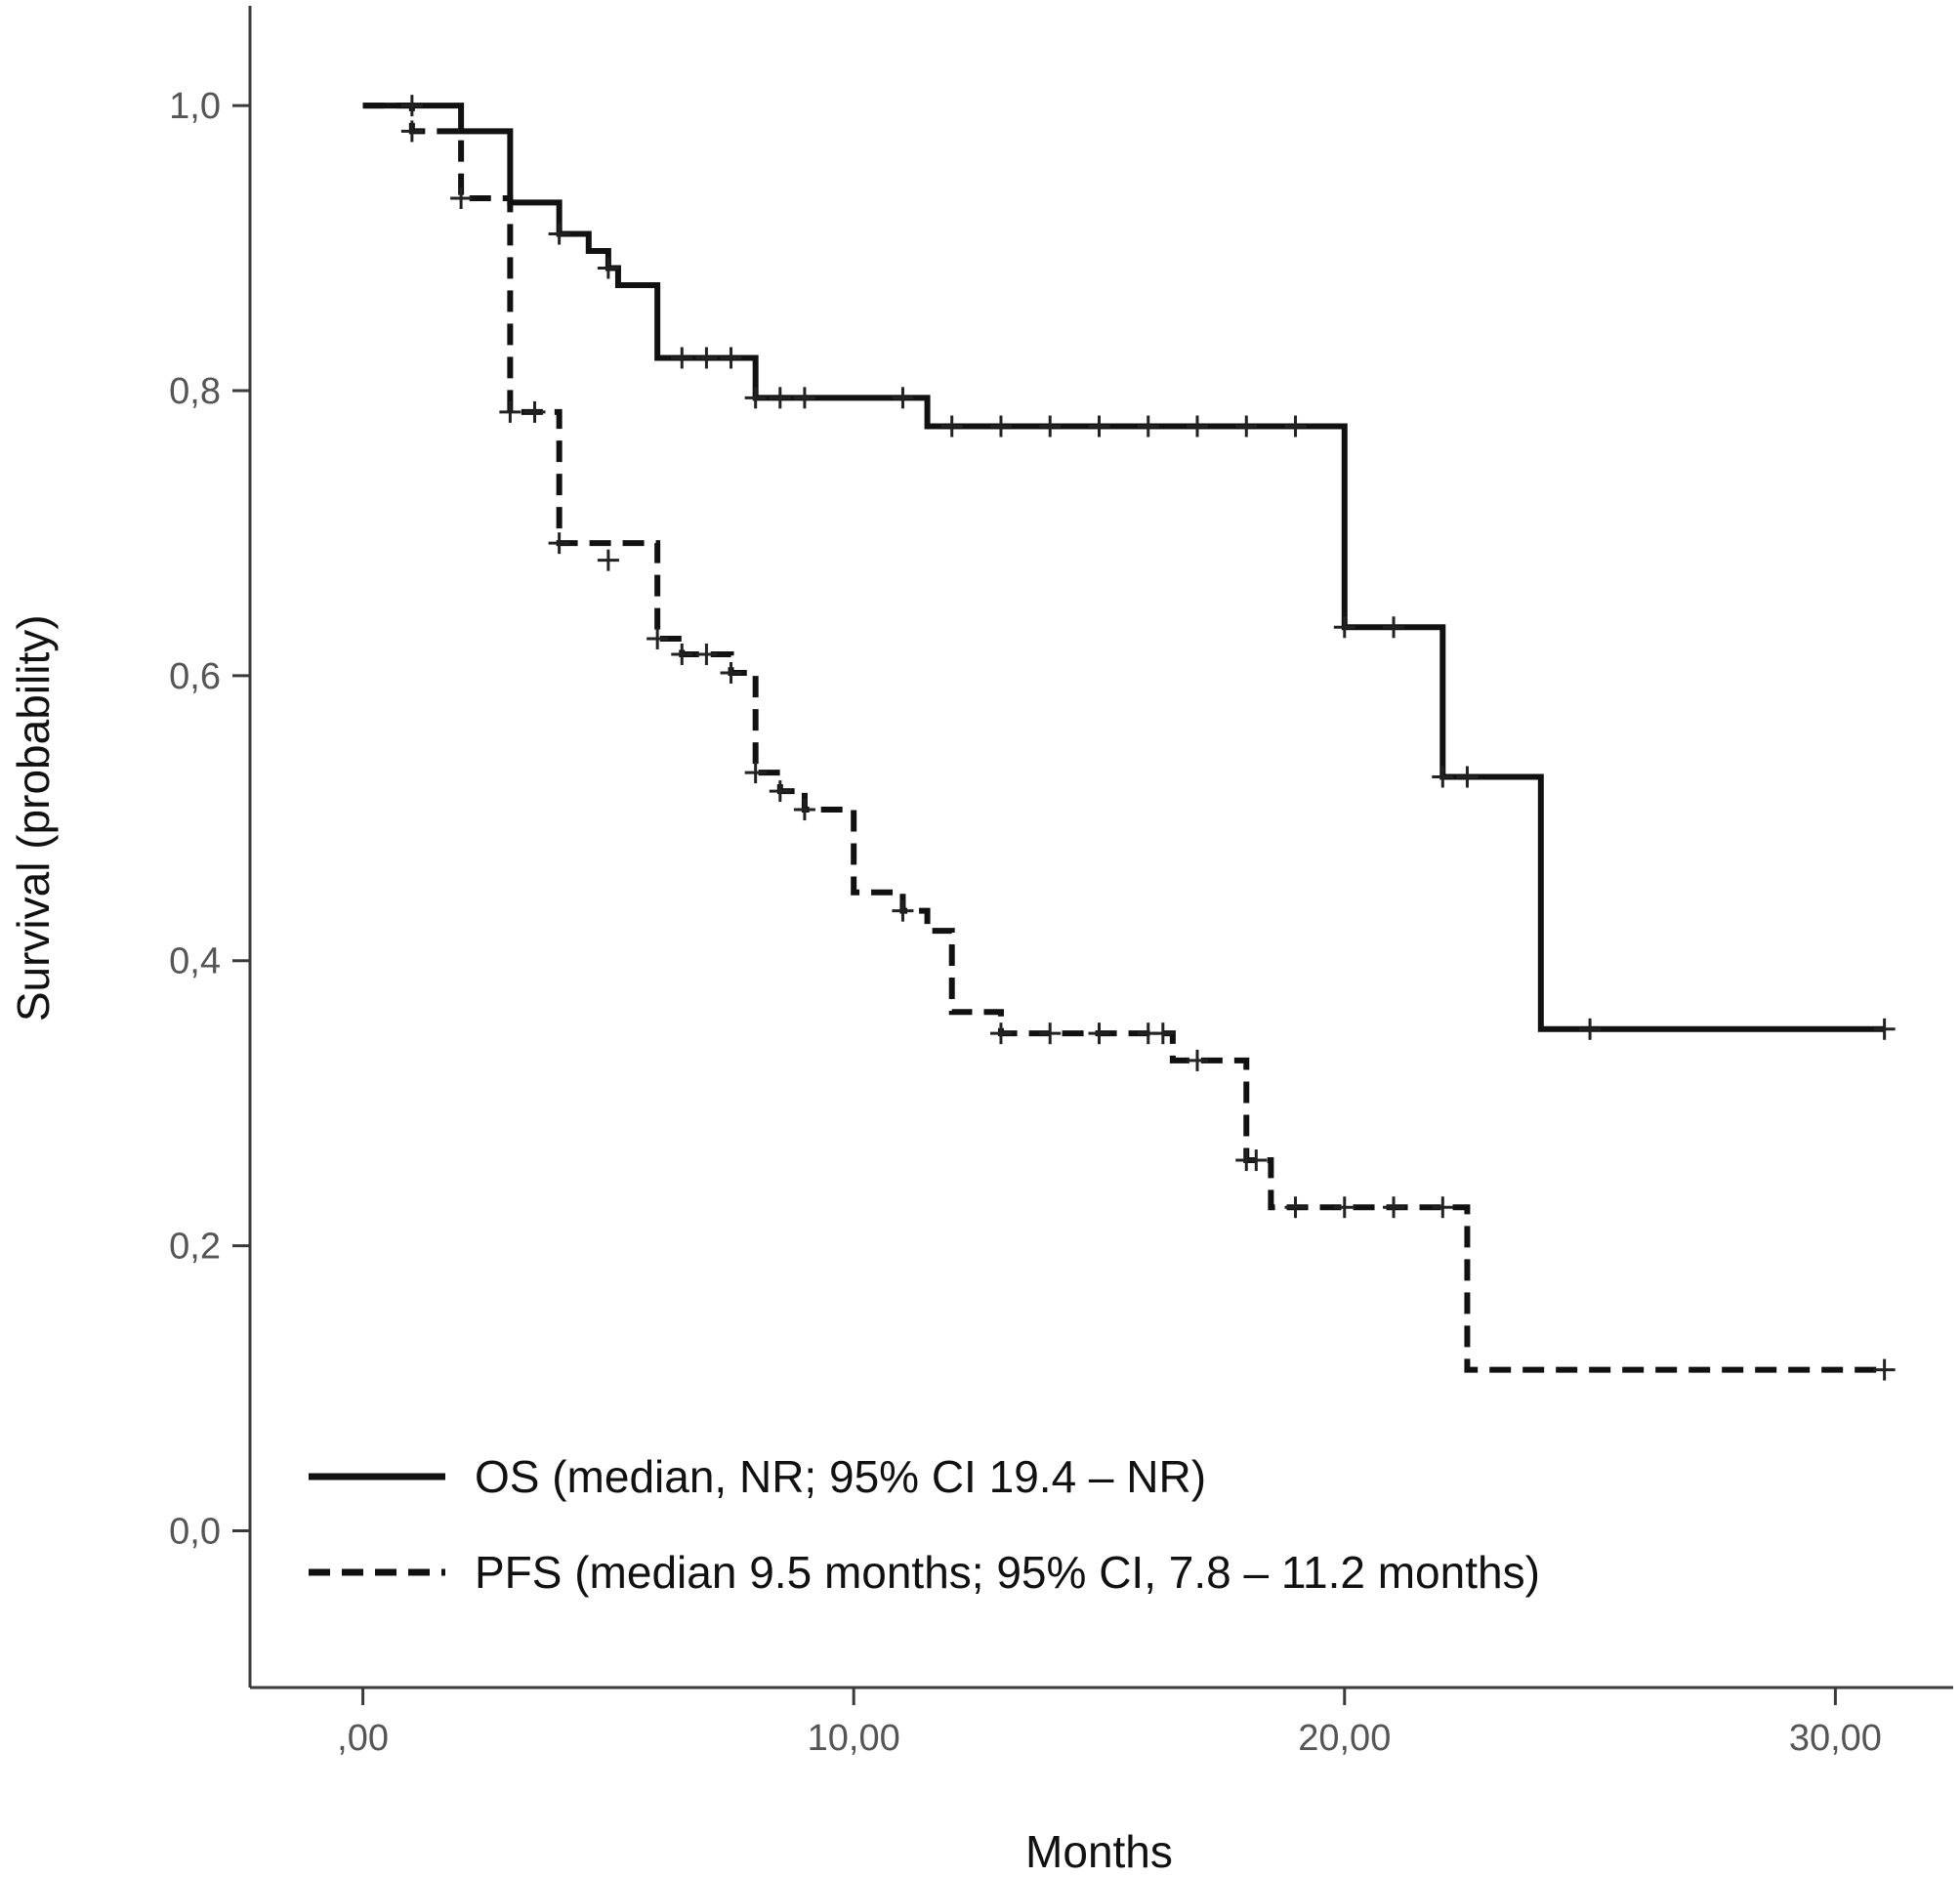  What do you see at coordinates (195, 962) in the screenshot?
I see `y-tick-label: 0,4` at bounding box center [195, 962].